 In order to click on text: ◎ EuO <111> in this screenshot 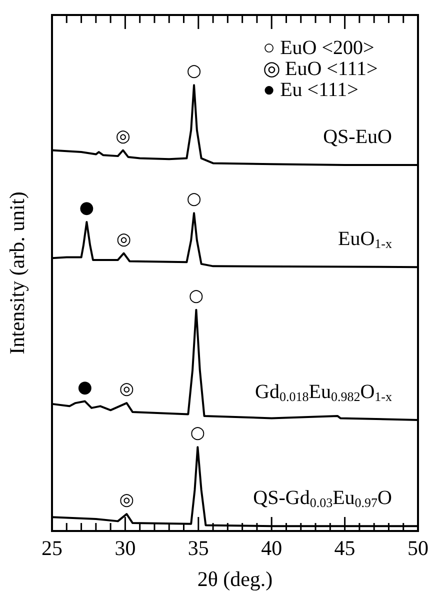, I will do `click(320, 69)`.